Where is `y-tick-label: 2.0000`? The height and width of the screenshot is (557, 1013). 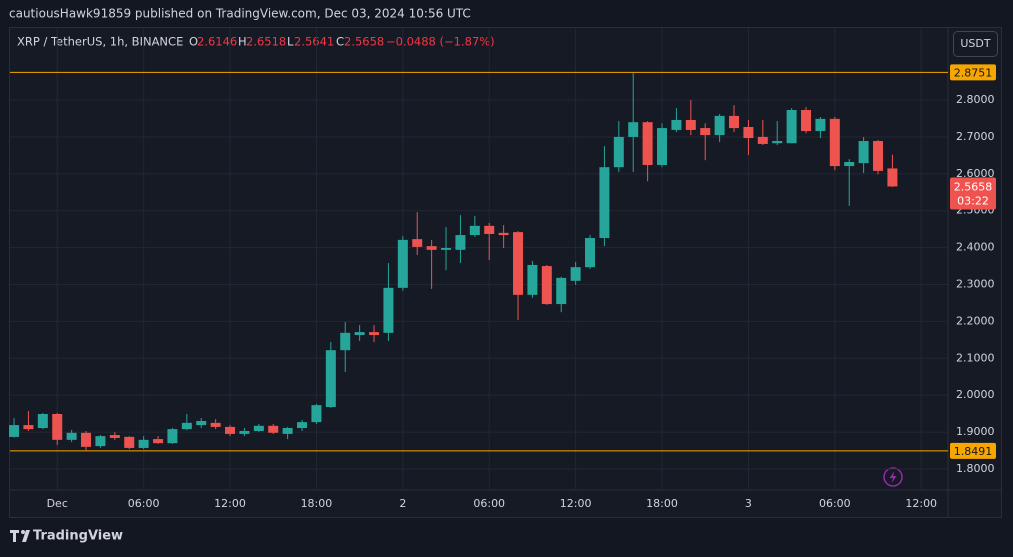 y-tick-label: 2.0000 is located at coordinates (975, 394).